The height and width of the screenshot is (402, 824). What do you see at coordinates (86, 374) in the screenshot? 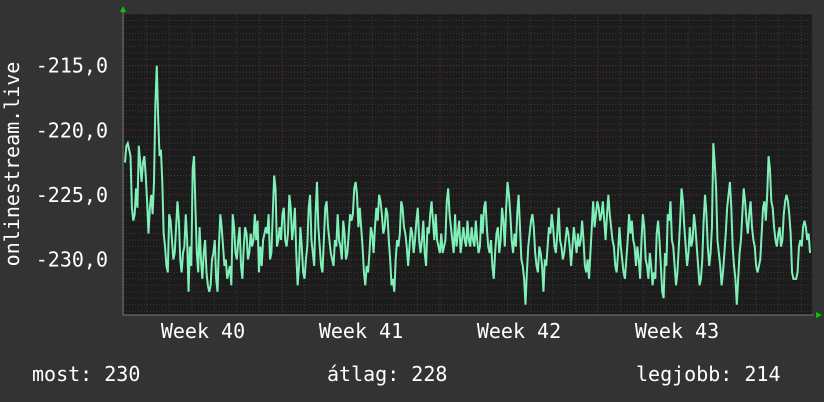
I see `stat-current: most: 230` at bounding box center [86, 374].